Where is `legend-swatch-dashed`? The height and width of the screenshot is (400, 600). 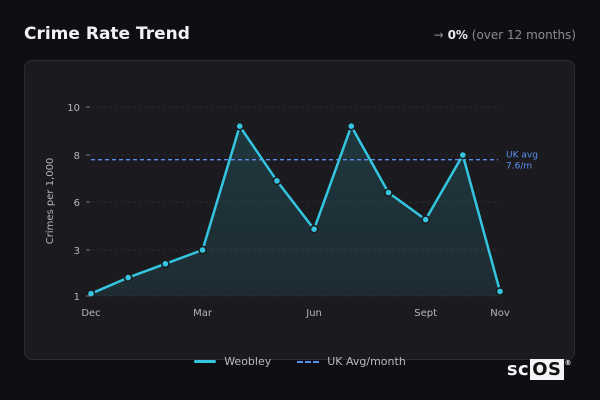 legend-swatch-dashed is located at coordinates (308, 361).